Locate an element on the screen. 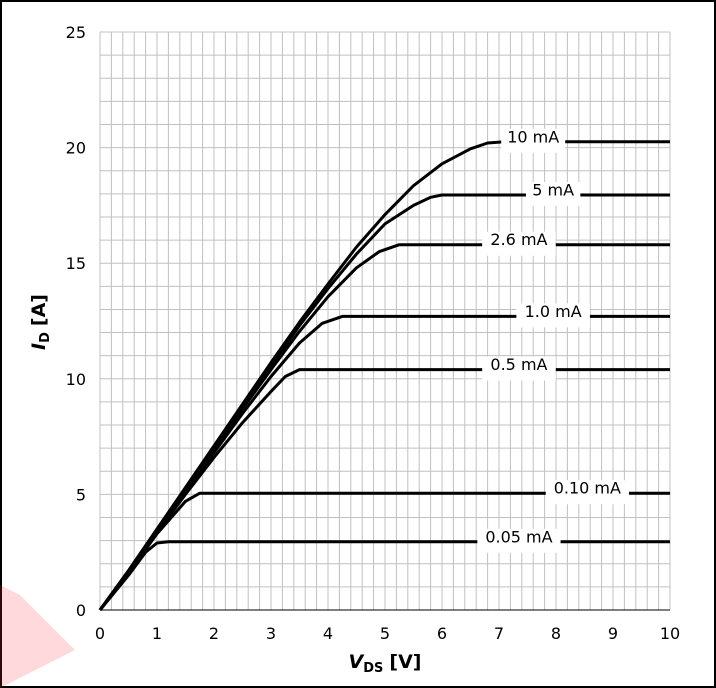 The width and height of the screenshot is (716, 688). x-tick-label: 5 is located at coordinates (385, 633).